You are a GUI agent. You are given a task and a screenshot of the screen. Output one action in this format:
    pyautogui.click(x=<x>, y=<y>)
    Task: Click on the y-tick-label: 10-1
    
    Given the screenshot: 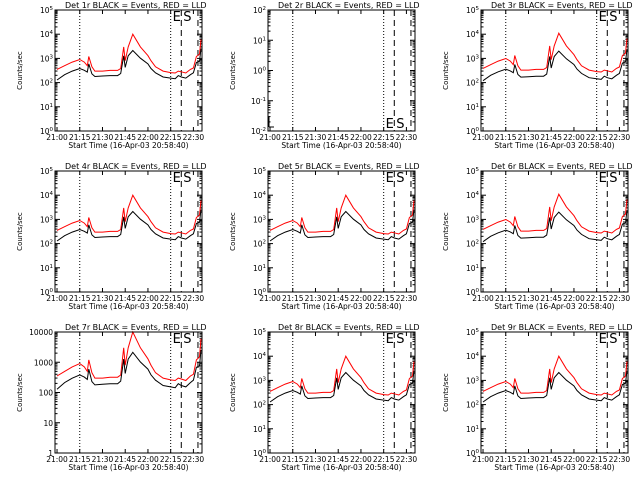 What is the action you would take?
    pyautogui.click(x=258, y=101)
    